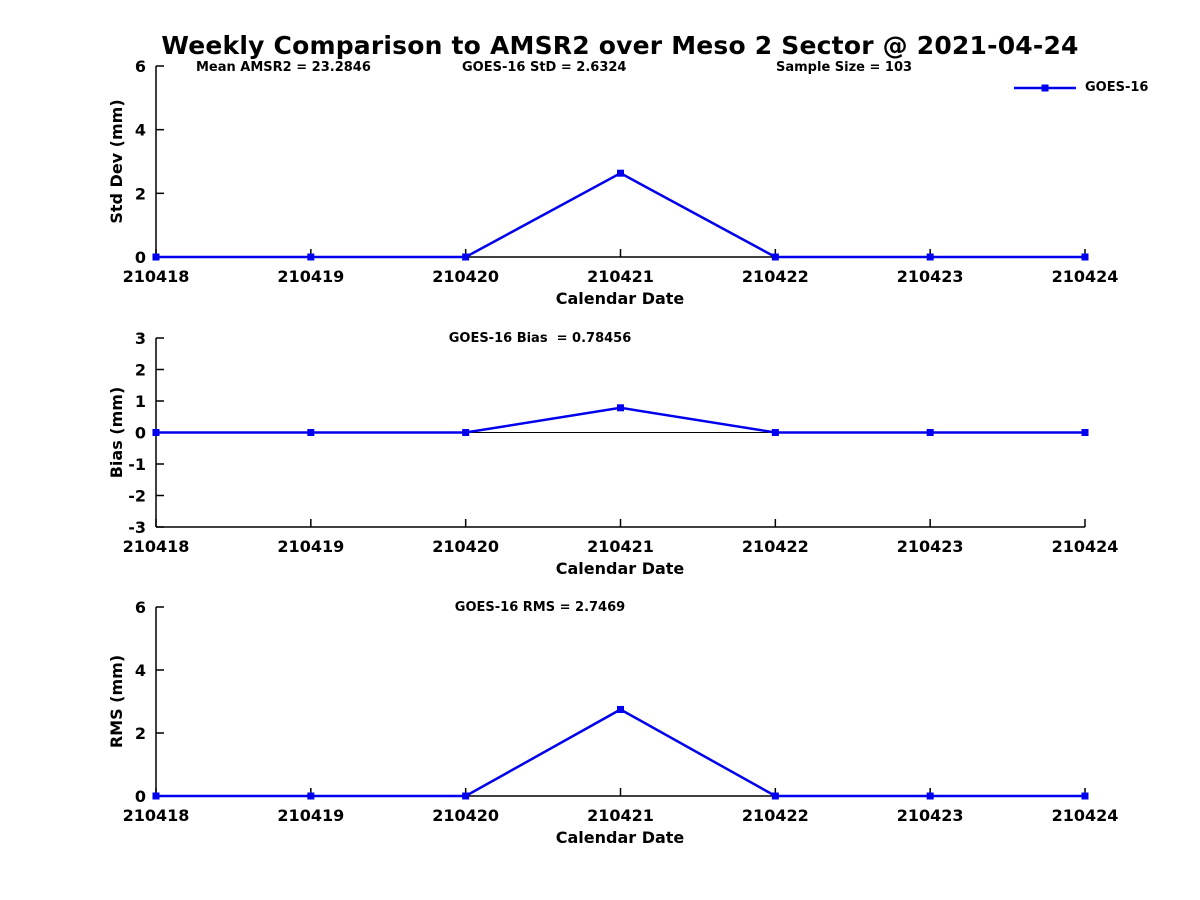 This screenshot has width=1200, height=900. Describe the element at coordinates (116, 433) in the screenshot. I see `y-axis-title: Bias (mm)` at that location.